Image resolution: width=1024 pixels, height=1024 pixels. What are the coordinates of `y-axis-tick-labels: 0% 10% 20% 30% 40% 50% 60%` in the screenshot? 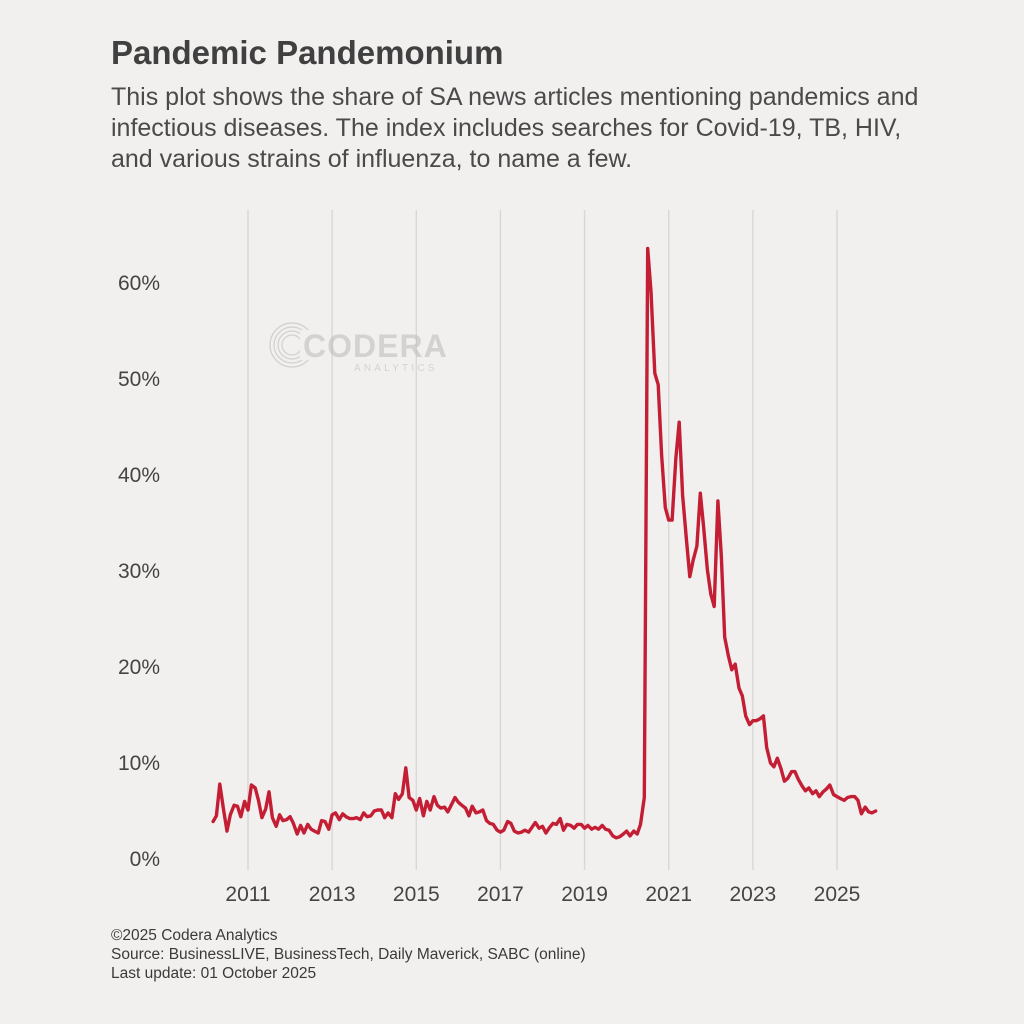 It's located at (139, 571).